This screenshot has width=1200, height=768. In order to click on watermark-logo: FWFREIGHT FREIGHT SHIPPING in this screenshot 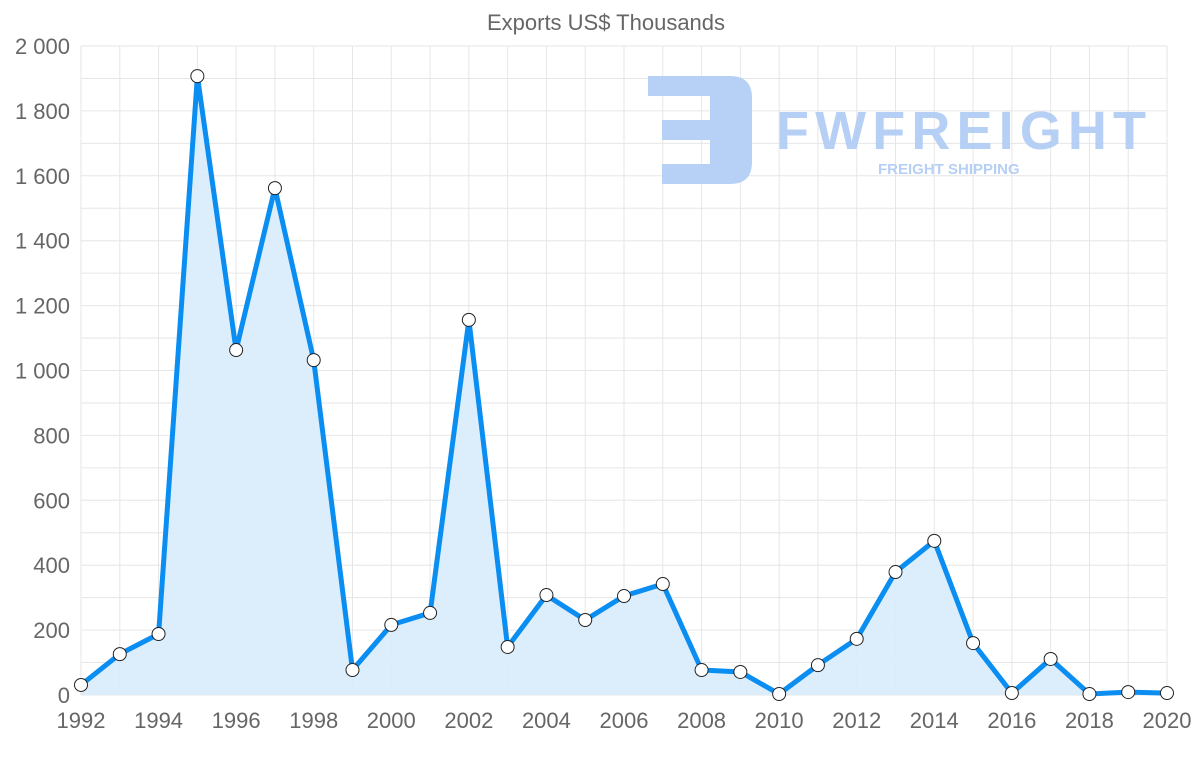, I will do `click(897, 130)`.